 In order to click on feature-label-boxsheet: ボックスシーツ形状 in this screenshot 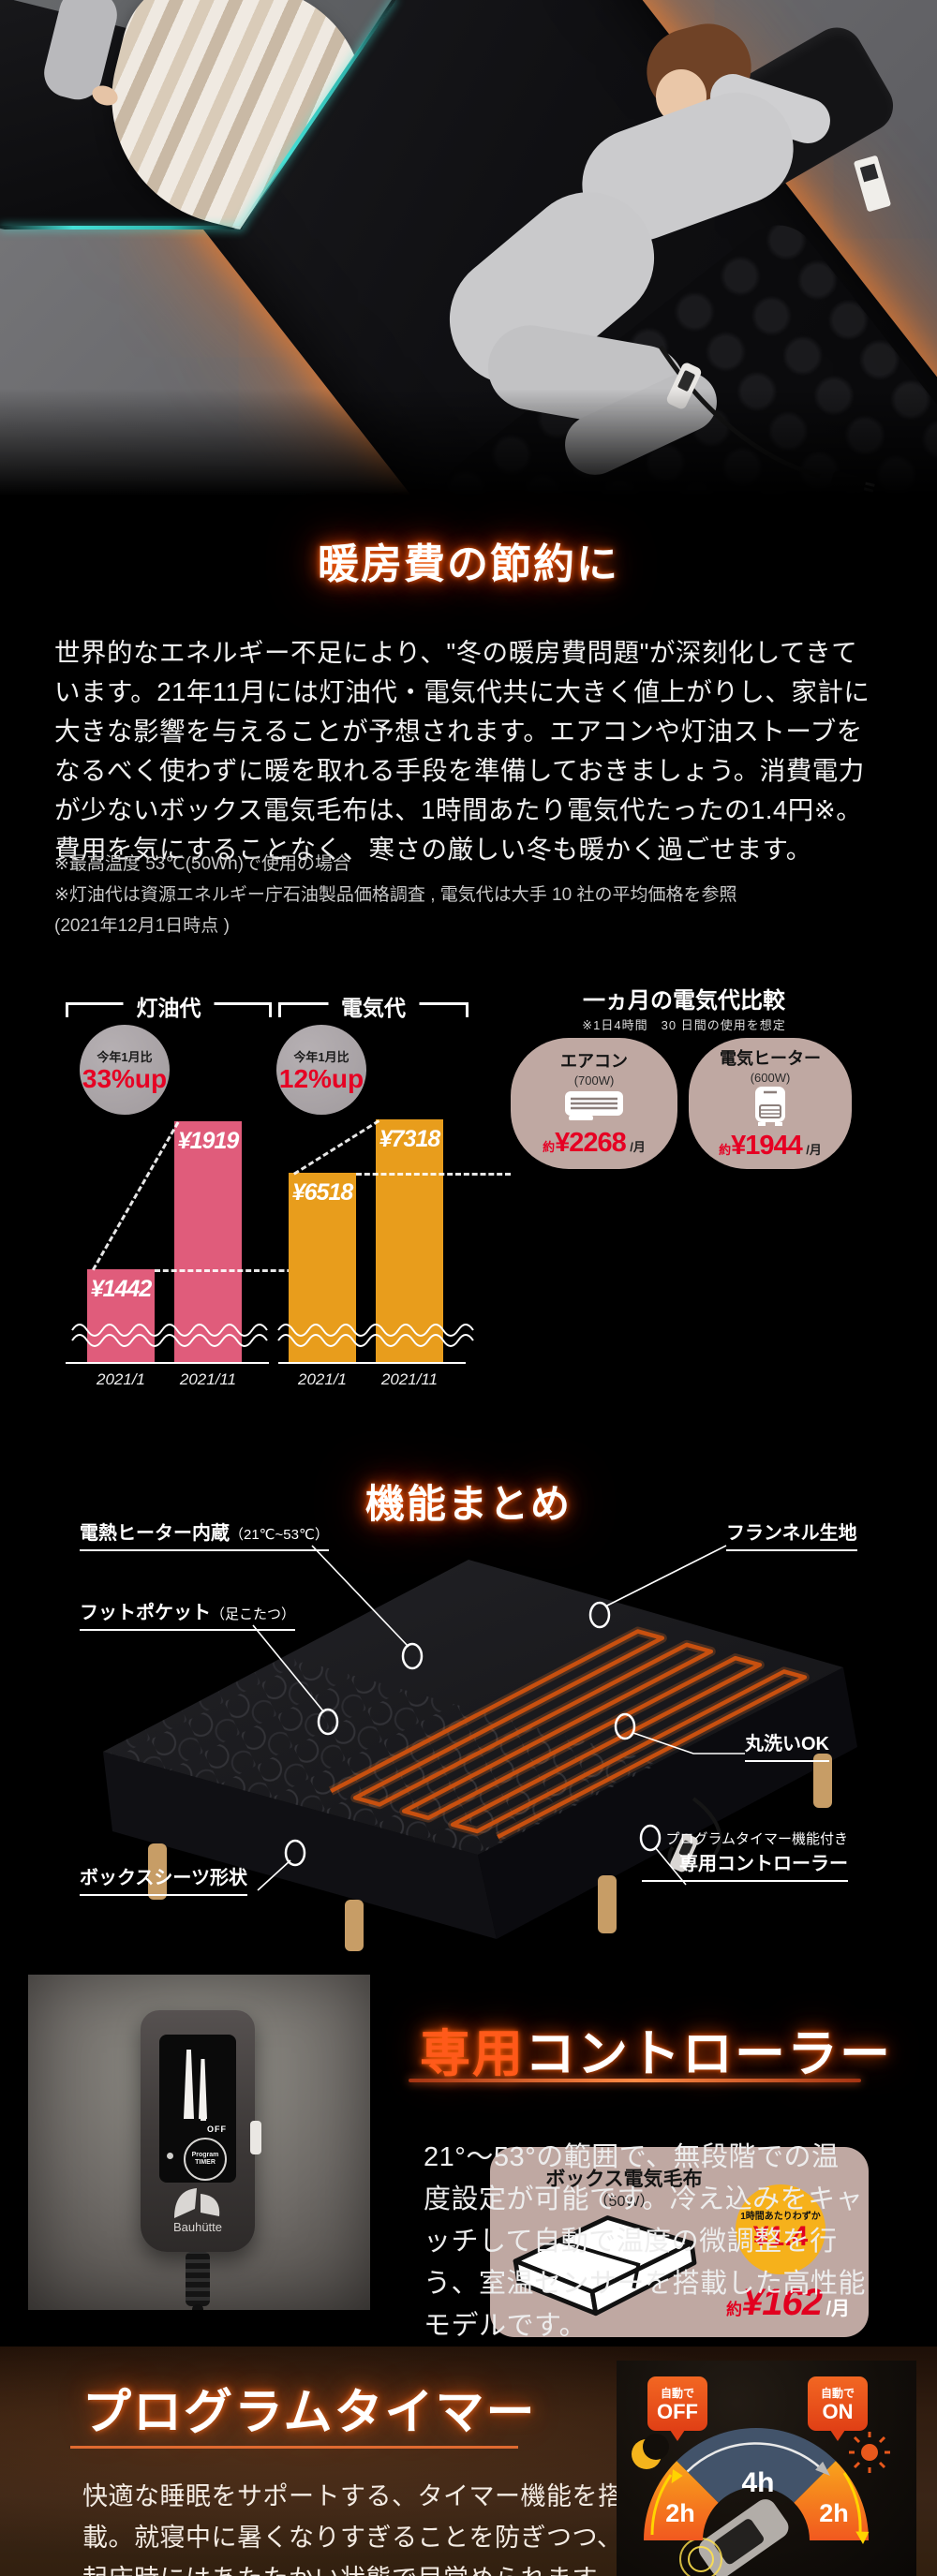, I will do `click(163, 1879)`.